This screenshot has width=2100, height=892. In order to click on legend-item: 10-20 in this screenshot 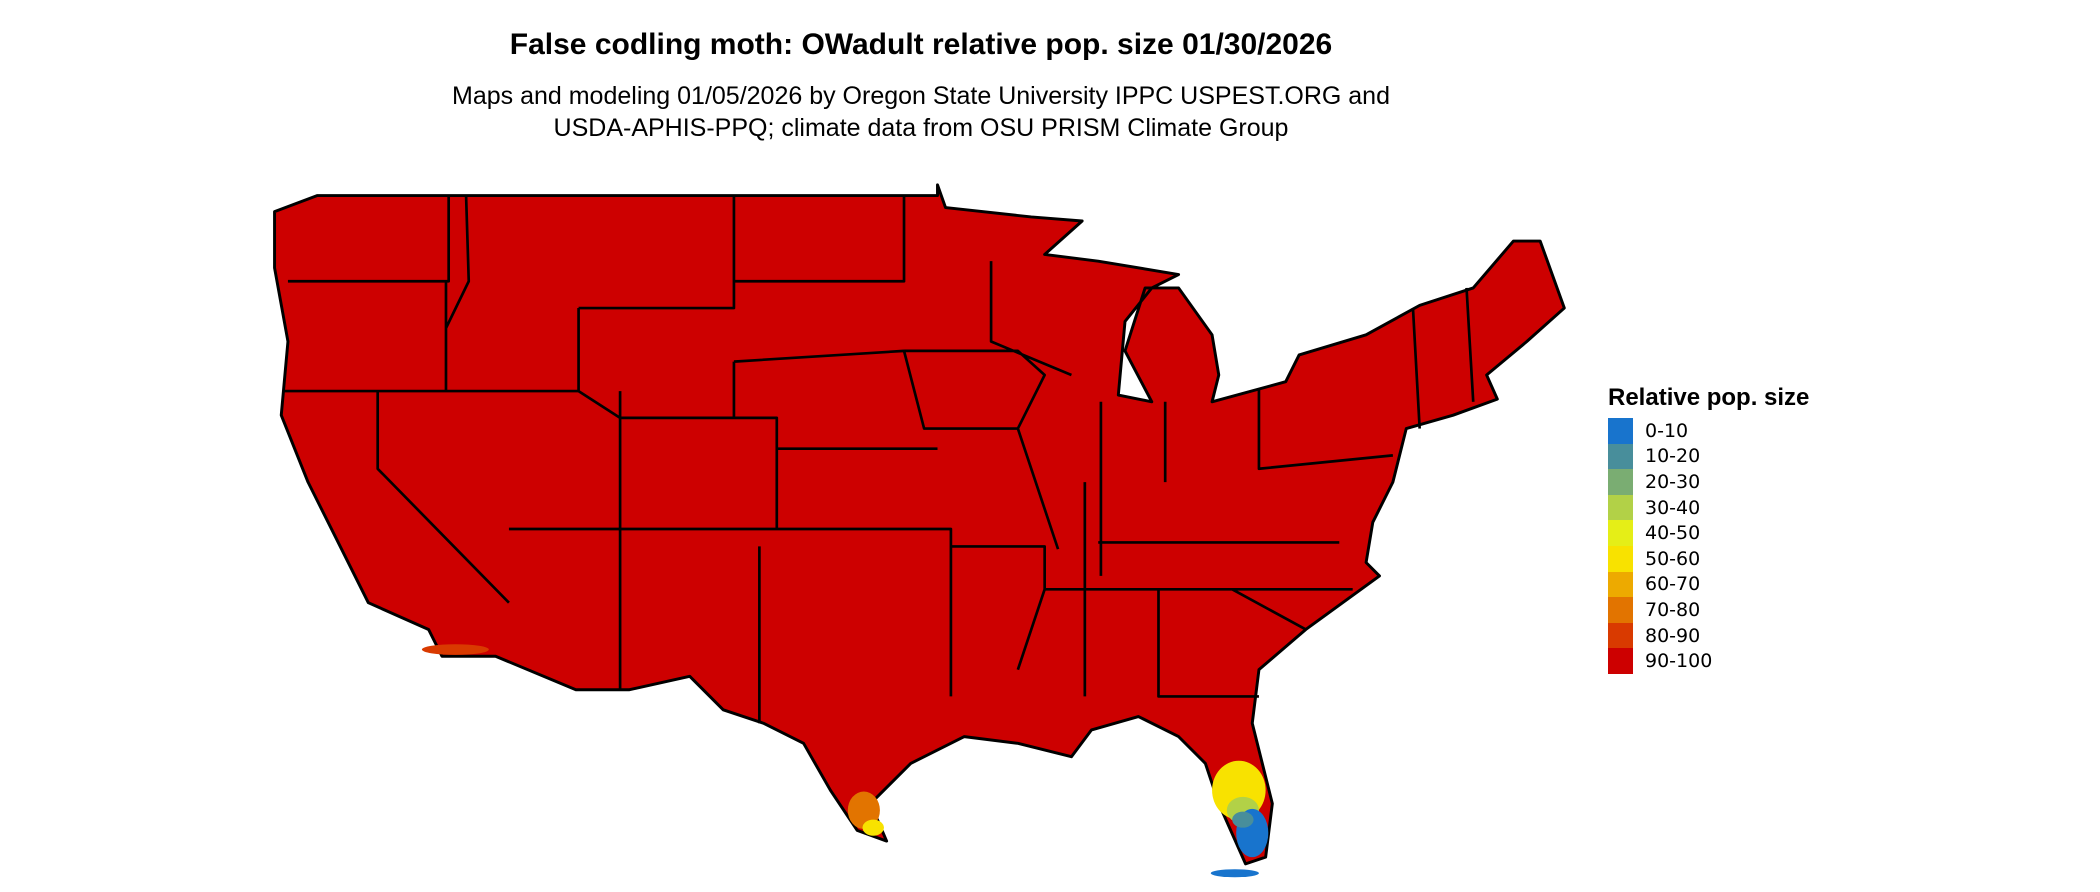, I will do `click(1708, 456)`.